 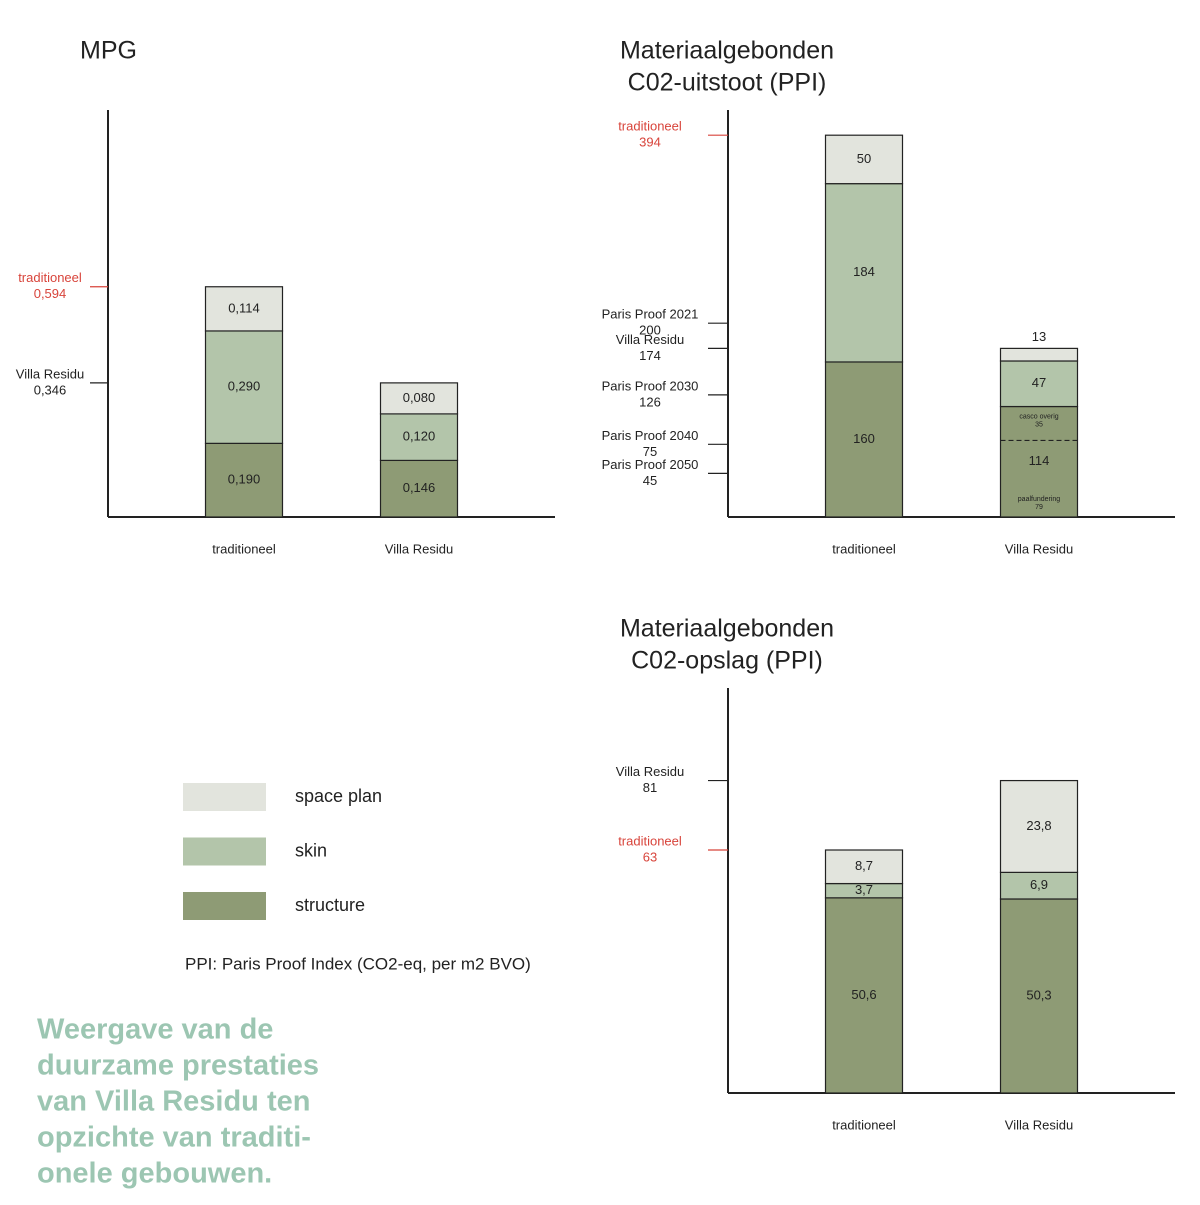 I want to click on legend-label: skin, so click(x=311, y=850).